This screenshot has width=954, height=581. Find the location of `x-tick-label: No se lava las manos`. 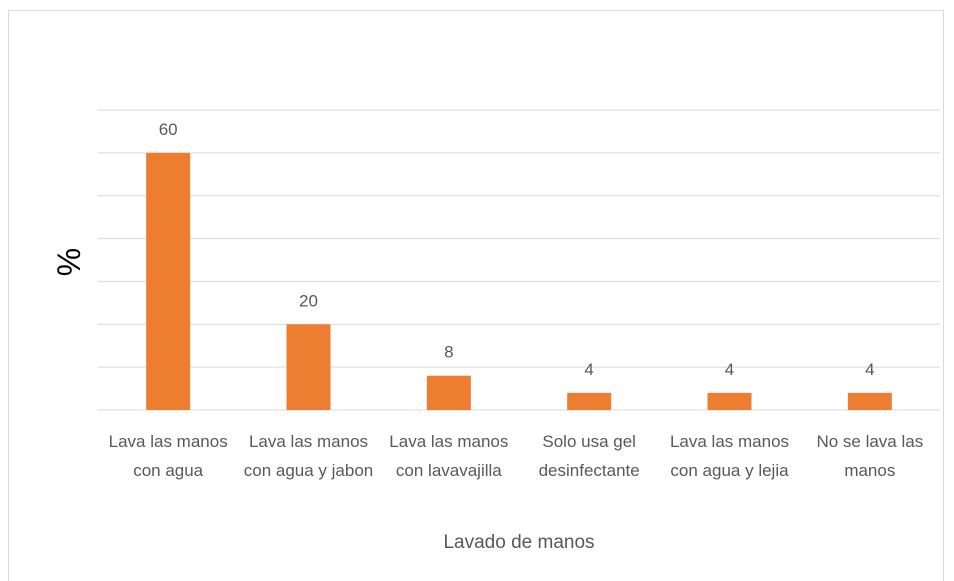

x-tick-label: No se lava las manos is located at coordinates (869, 456).